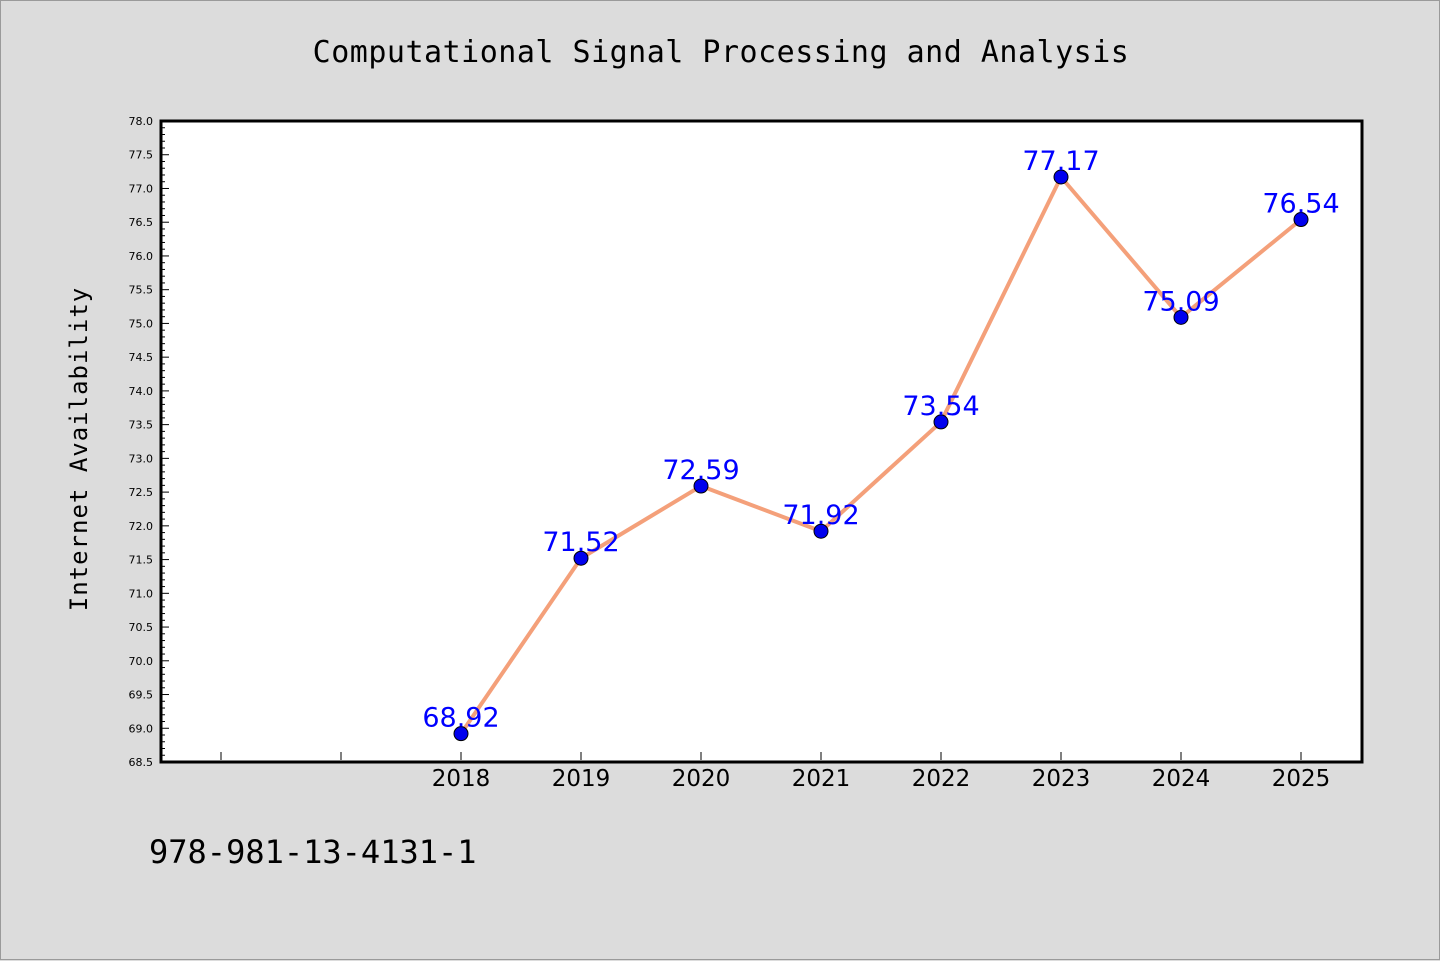 This screenshot has height=961, width=1440. Describe the element at coordinates (1180, 301) in the screenshot. I see `data-label: 75.09` at that location.